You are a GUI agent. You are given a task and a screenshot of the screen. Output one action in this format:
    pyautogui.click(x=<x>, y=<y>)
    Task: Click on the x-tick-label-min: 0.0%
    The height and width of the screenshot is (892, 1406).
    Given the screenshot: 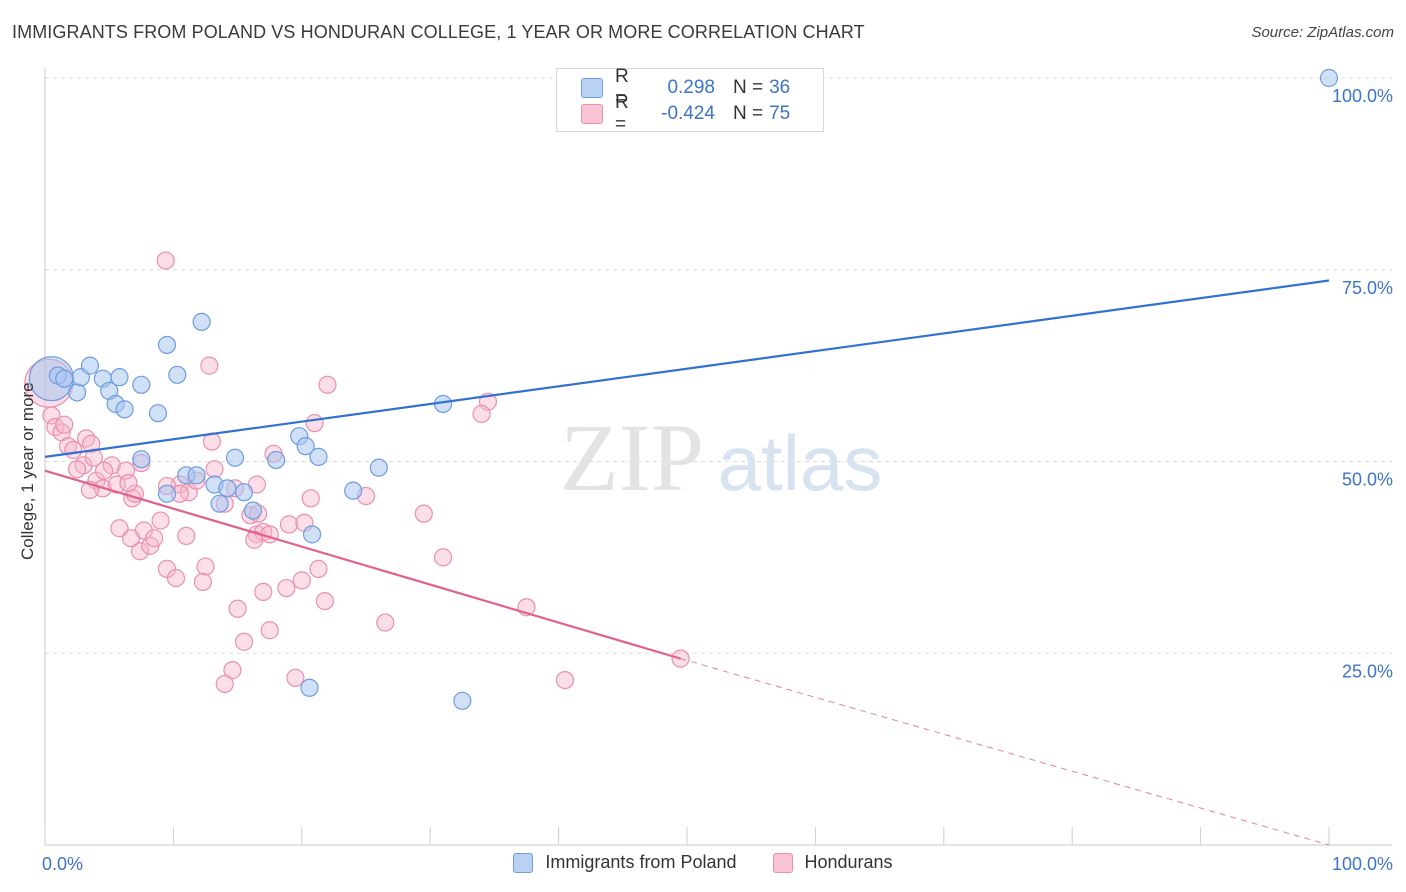 What is the action you would take?
    pyautogui.click(x=62, y=864)
    